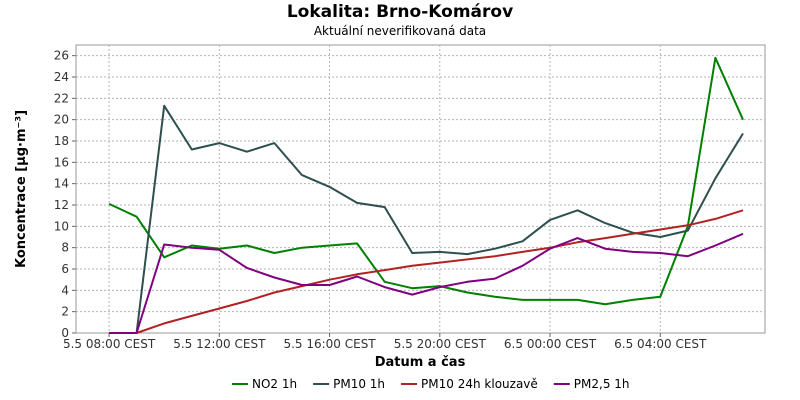  What do you see at coordinates (61, 98) in the screenshot?
I see `y-tick-label: 22` at bounding box center [61, 98].